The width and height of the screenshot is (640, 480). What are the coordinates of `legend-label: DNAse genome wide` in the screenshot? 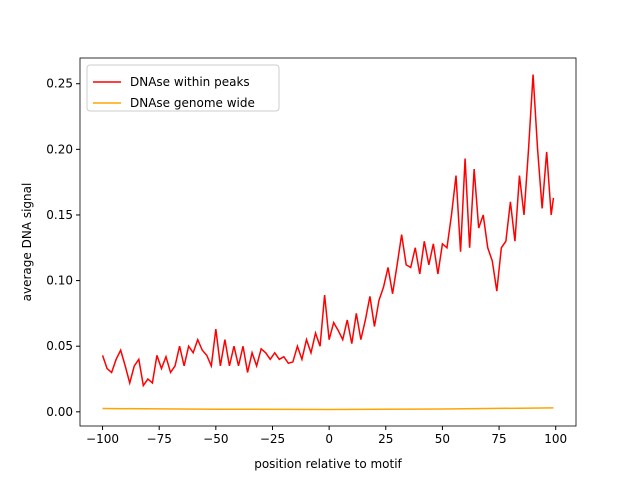 It's located at (192, 103).